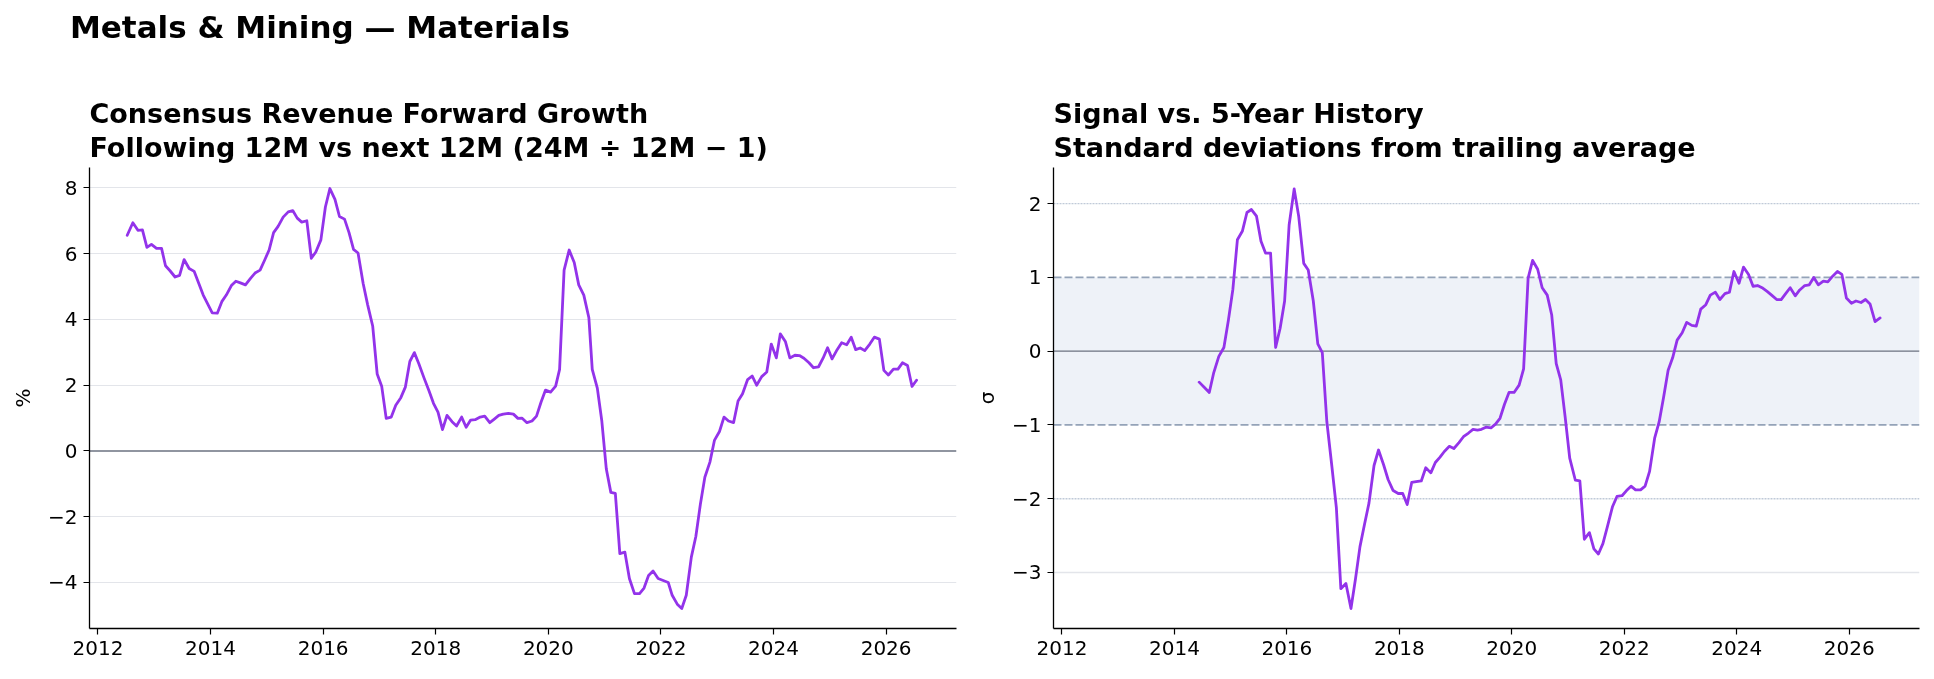 The width and height of the screenshot is (1934, 679). Describe the element at coordinates (369, 113) in the screenshot. I see `chart-title: Consensus Revenue Forward Growth` at that location.